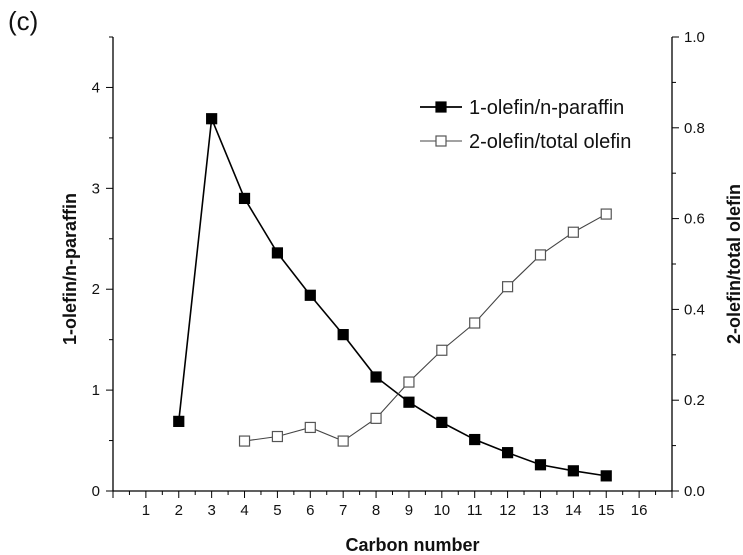 Image resolution: width=743 pixels, height=555 pixels. I want to click on x-tick-label: 3, so click(211, 510).